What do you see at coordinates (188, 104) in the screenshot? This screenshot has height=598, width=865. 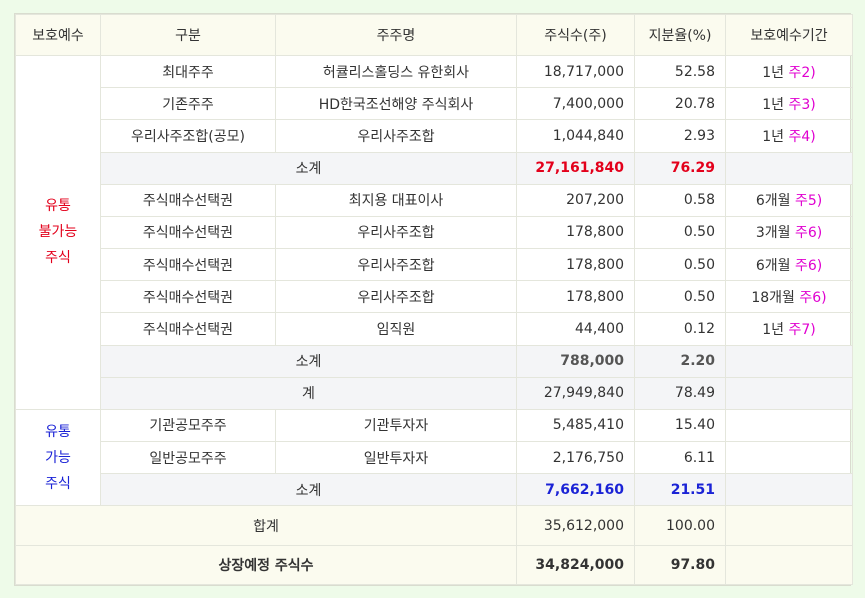 I see `cell-category: 기존주주` at bounding box center [188, 104].